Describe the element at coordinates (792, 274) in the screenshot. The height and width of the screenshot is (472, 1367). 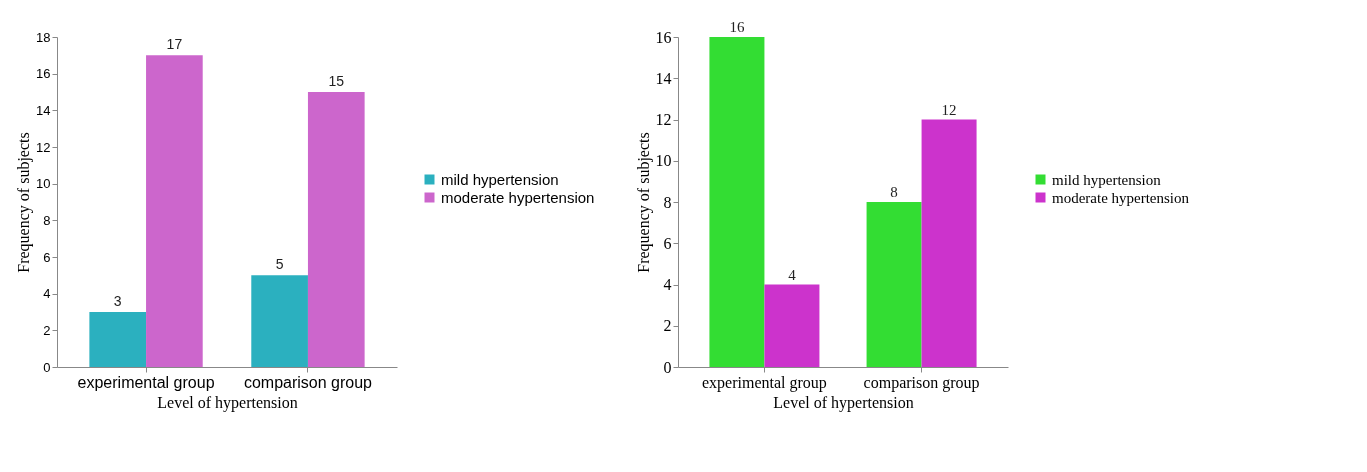
I see `data-label: 4` at that location.